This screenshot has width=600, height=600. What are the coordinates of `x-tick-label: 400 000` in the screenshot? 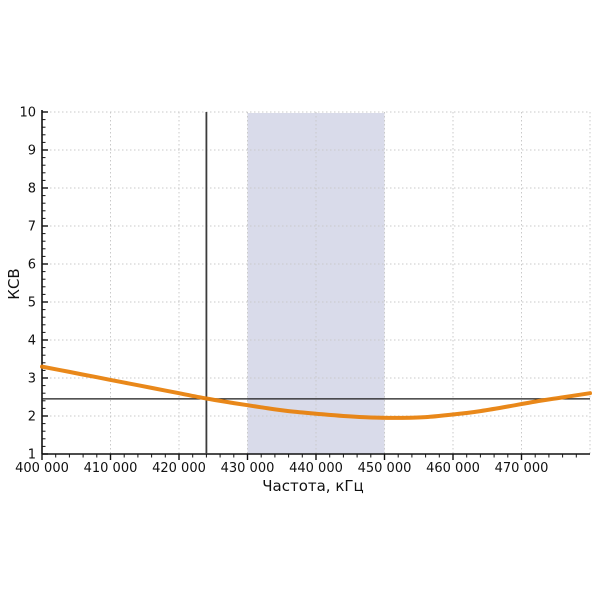 It's located at (42, 468).